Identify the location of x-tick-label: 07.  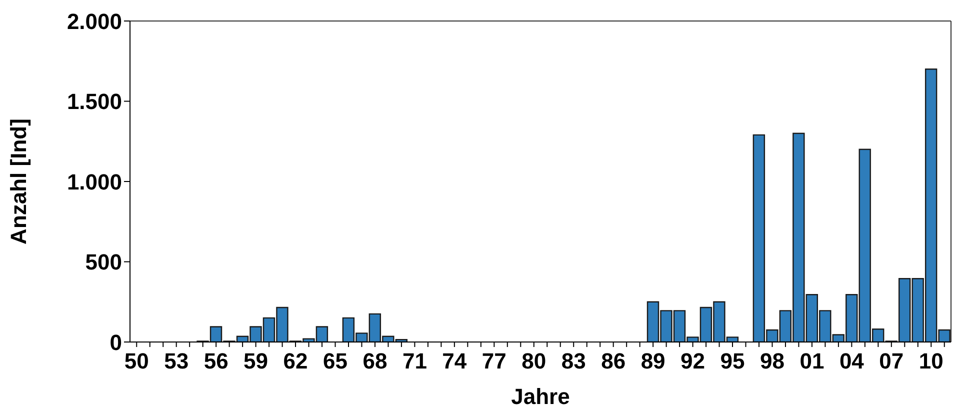
(891, 361).